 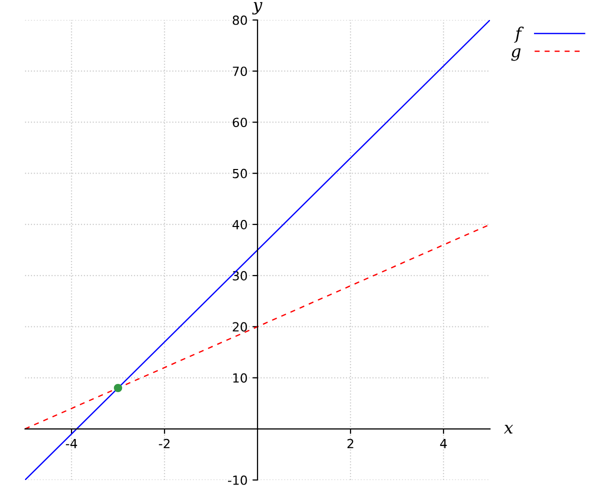 I want to click on x-tick-label: -4, so click(x=72, y=443).